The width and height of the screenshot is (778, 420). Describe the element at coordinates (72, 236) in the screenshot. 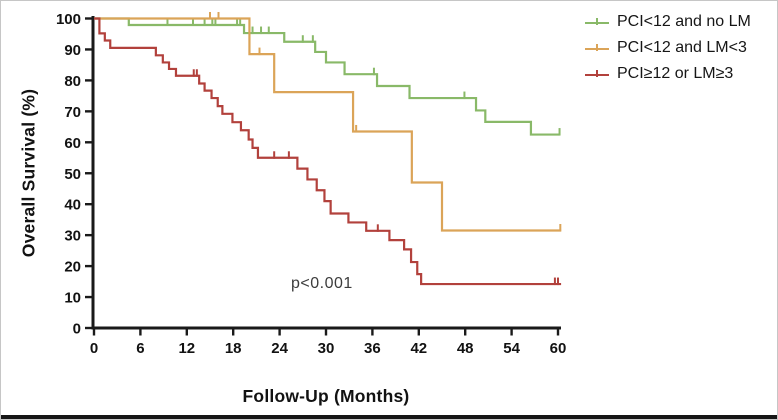

I see `y-tick-label: 30` at that location.